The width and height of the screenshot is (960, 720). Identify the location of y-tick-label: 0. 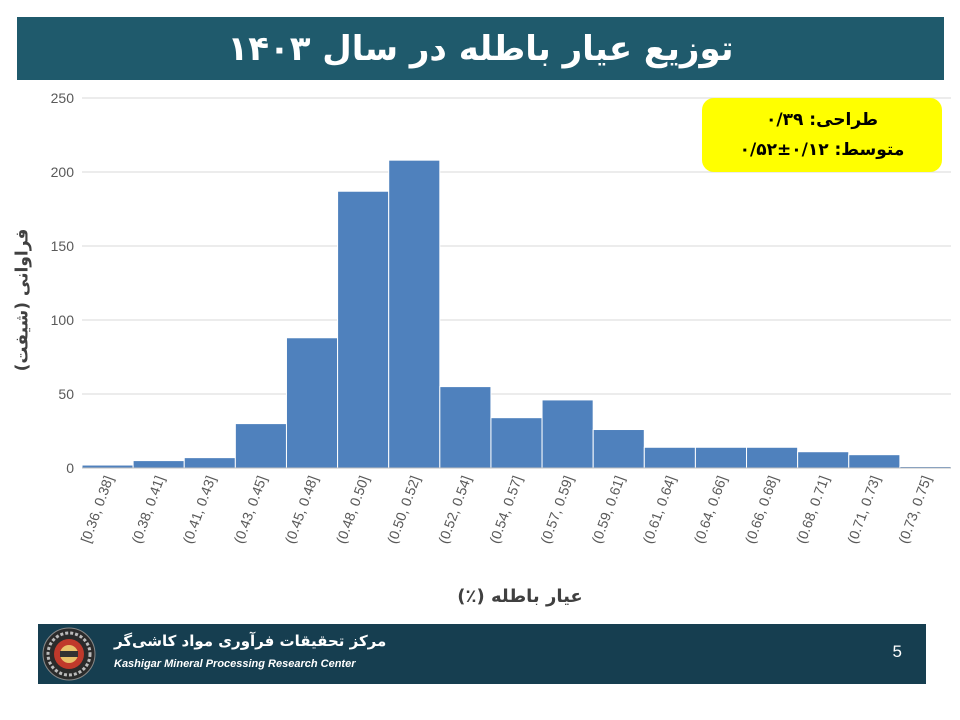
(70, 468).